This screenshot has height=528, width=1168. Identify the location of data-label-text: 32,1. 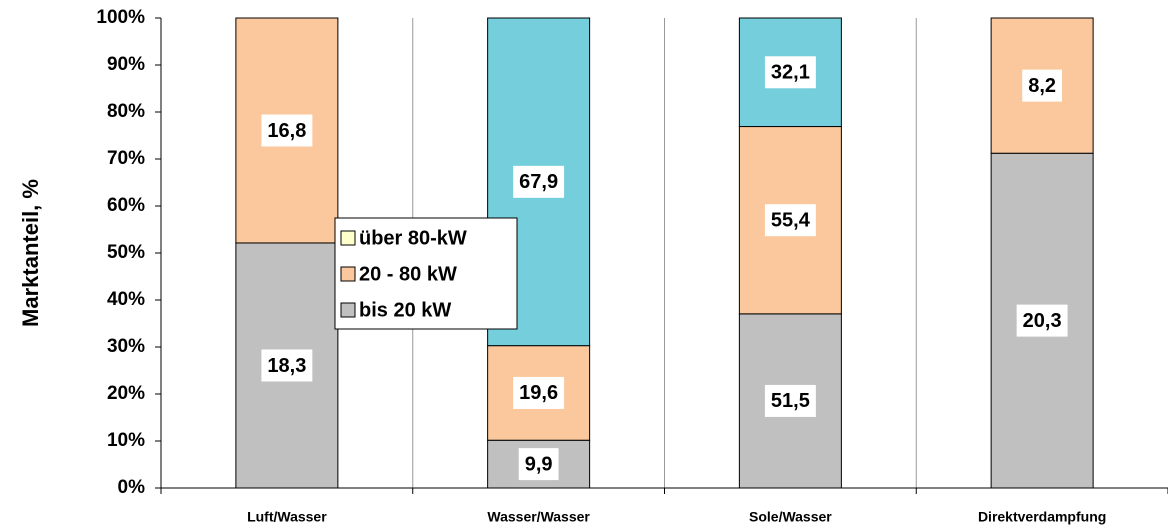
(790, 73).